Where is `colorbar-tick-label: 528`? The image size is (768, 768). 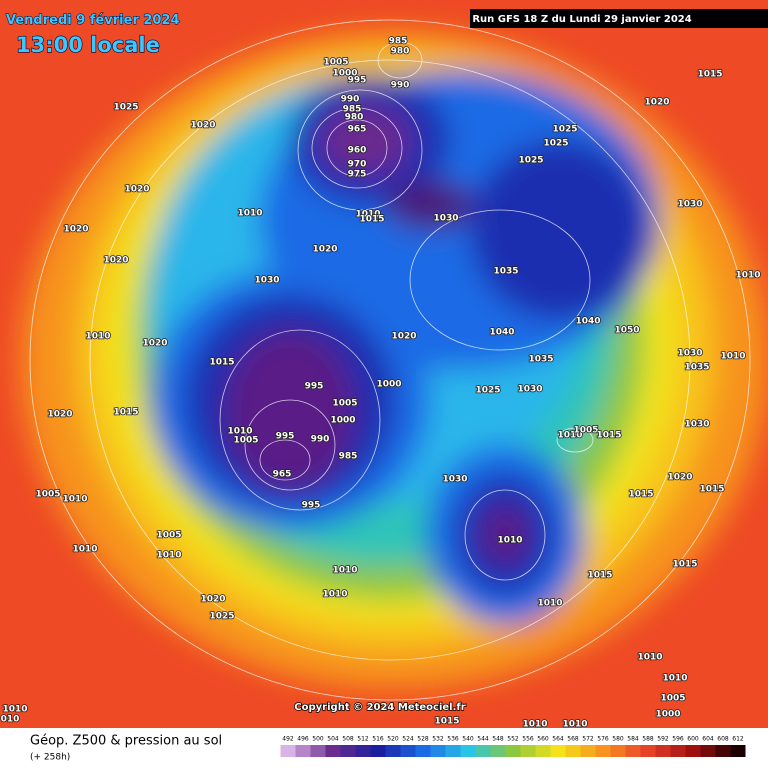 colorbar-tick-label: 528 is located at coordinates (423, 739).